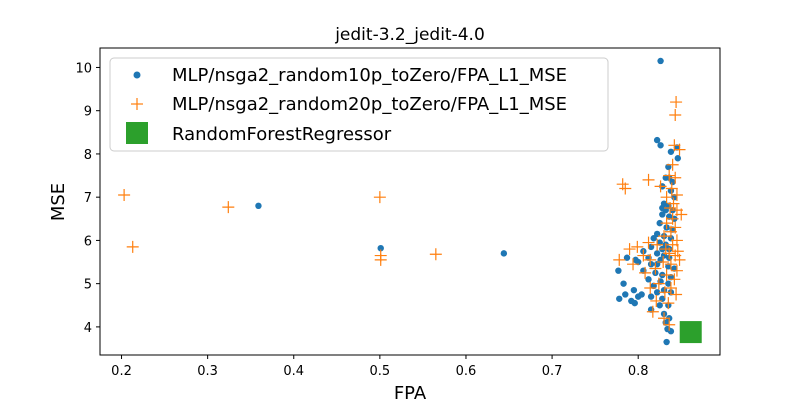  I want to click on x-tick-label: 0.3, so click(207, 371).